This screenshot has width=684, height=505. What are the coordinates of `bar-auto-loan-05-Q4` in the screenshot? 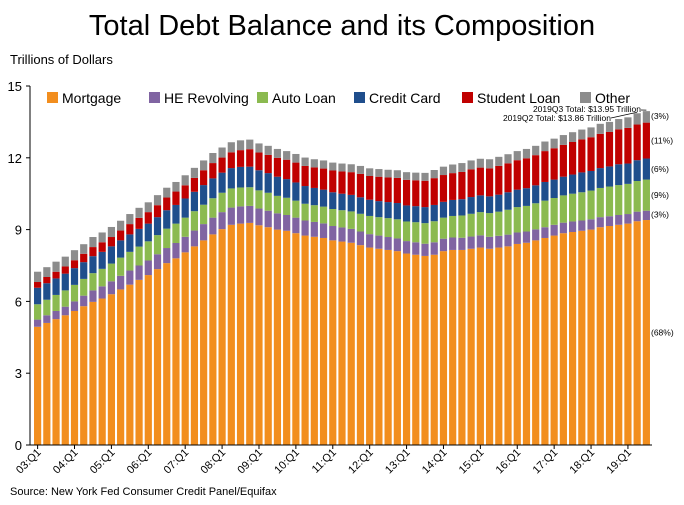 It's located at (139, 256).